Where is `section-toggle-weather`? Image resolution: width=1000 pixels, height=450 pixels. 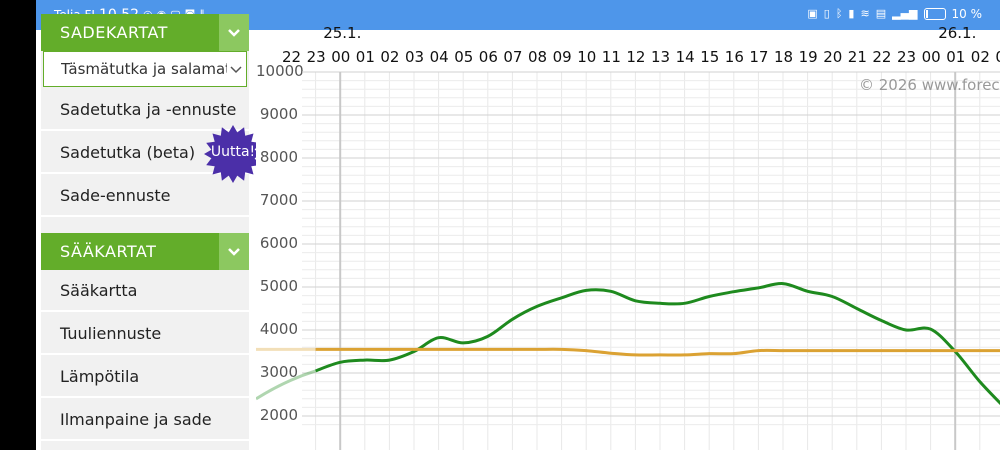
section-toggle-weather is located at coordinates (234, 251).